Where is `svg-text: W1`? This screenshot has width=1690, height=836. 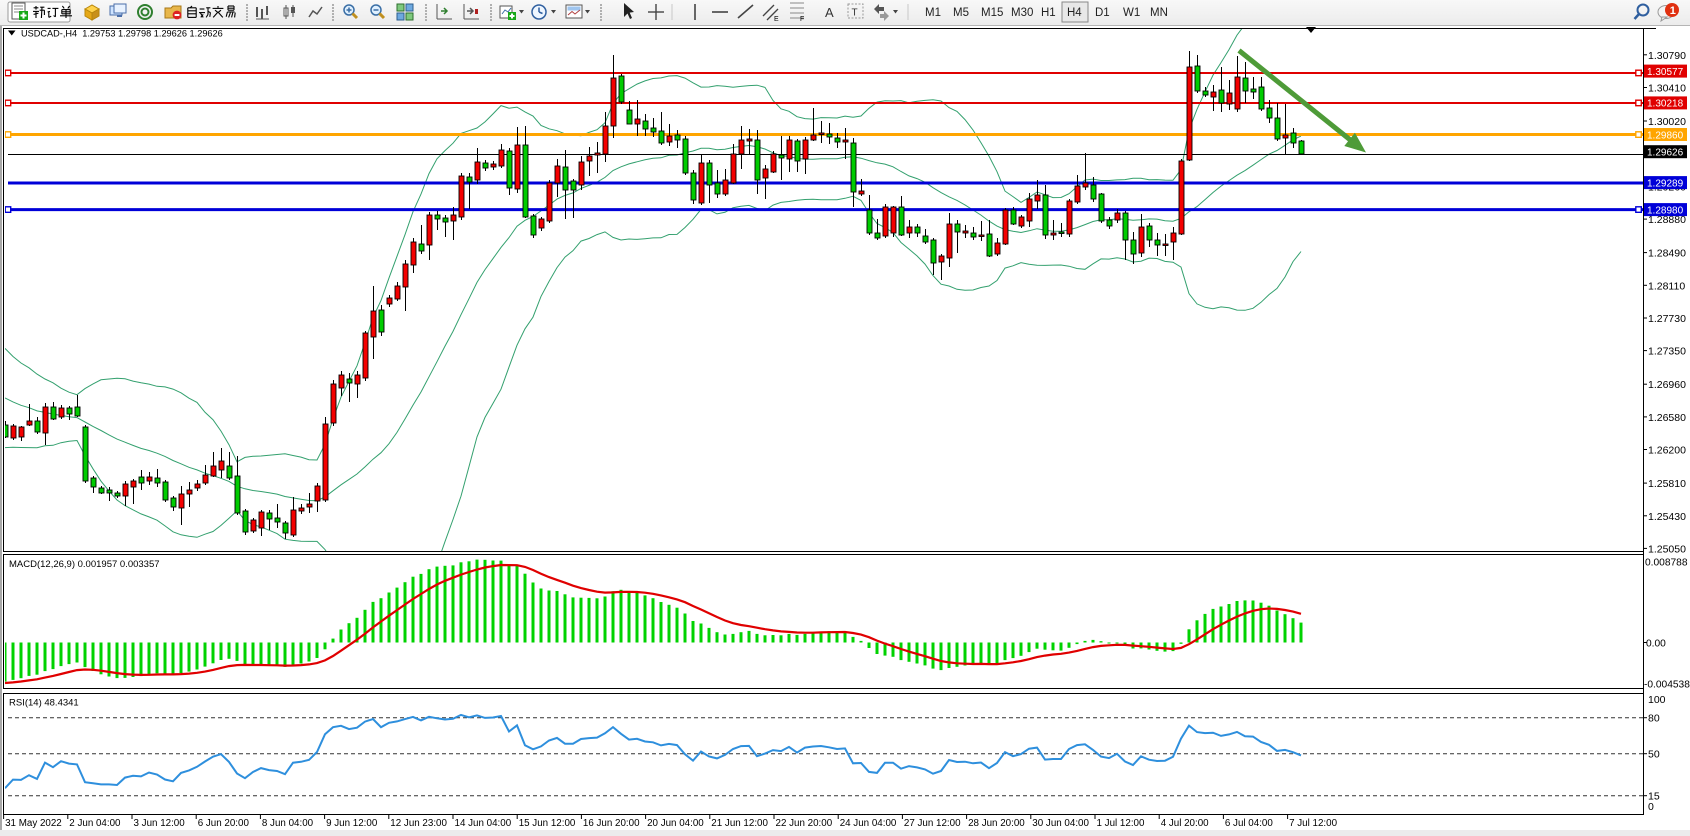
svg-text: W1 is located at coordinates (1131, 13).